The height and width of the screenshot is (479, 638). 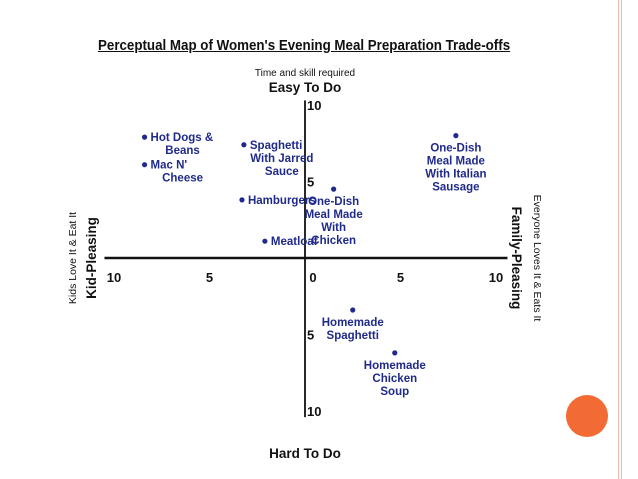 What do you see at coordinates (516, 258) in the screenshot?
I see `axis-right-label: Family-Pleasing` at bounding box center [516, 258].